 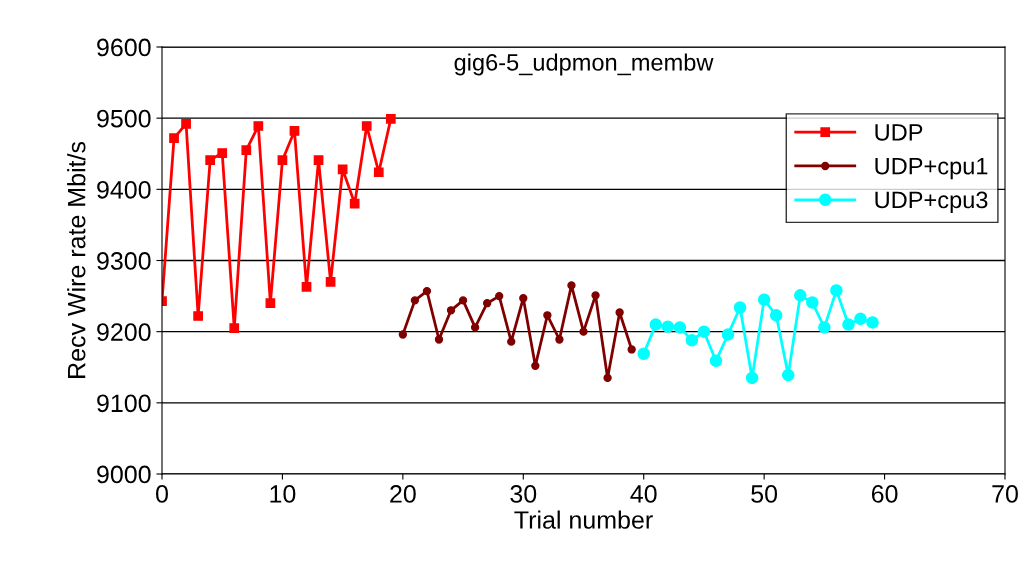 What do you see at coordinates (124, 474) in the screenshot?
I see `y-tick-label: 9000` at bounding box center [124, 474].